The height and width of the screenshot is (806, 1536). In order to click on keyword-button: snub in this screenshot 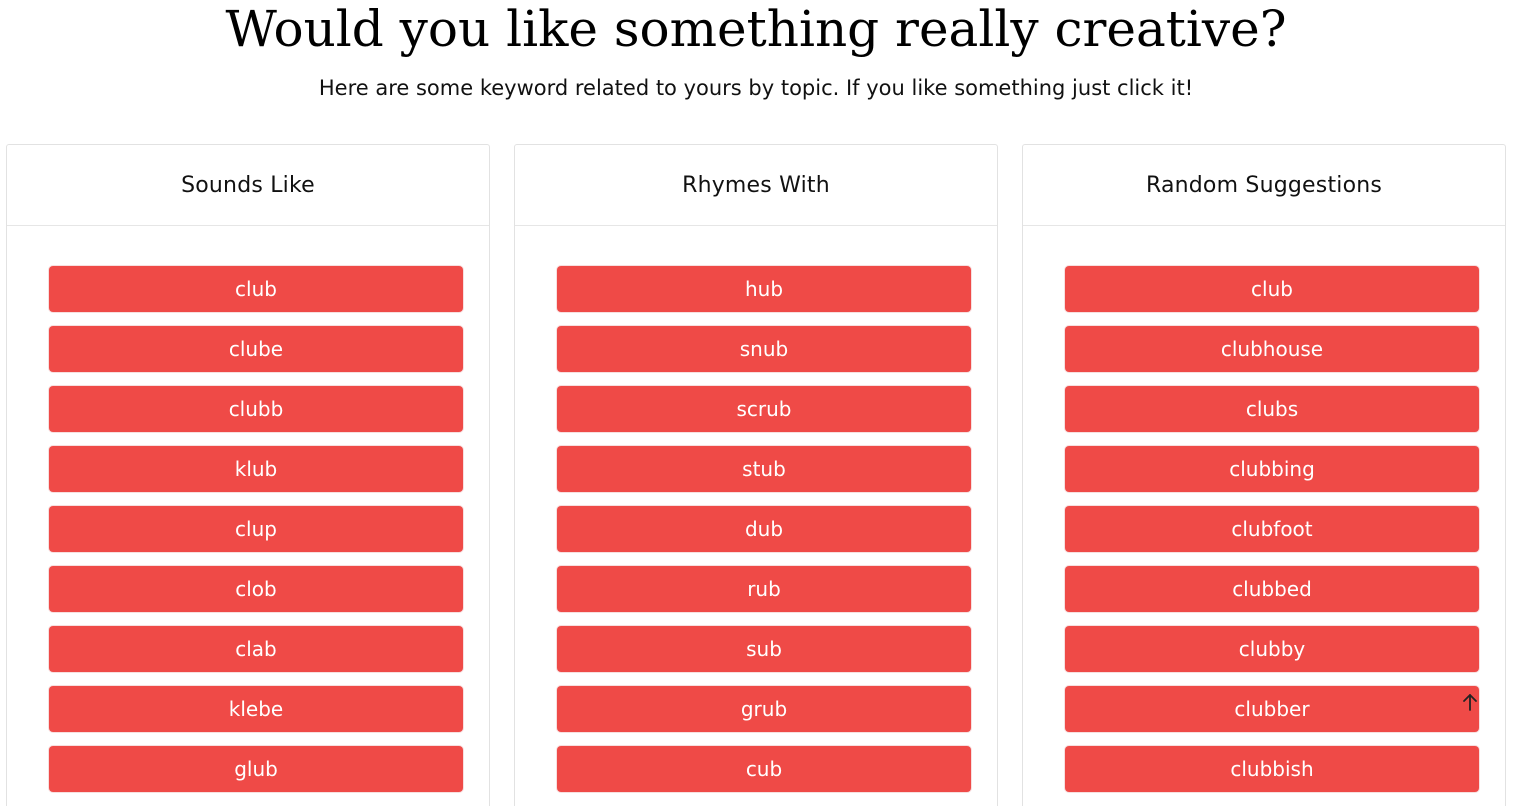, I will do `click(764, 349)`.